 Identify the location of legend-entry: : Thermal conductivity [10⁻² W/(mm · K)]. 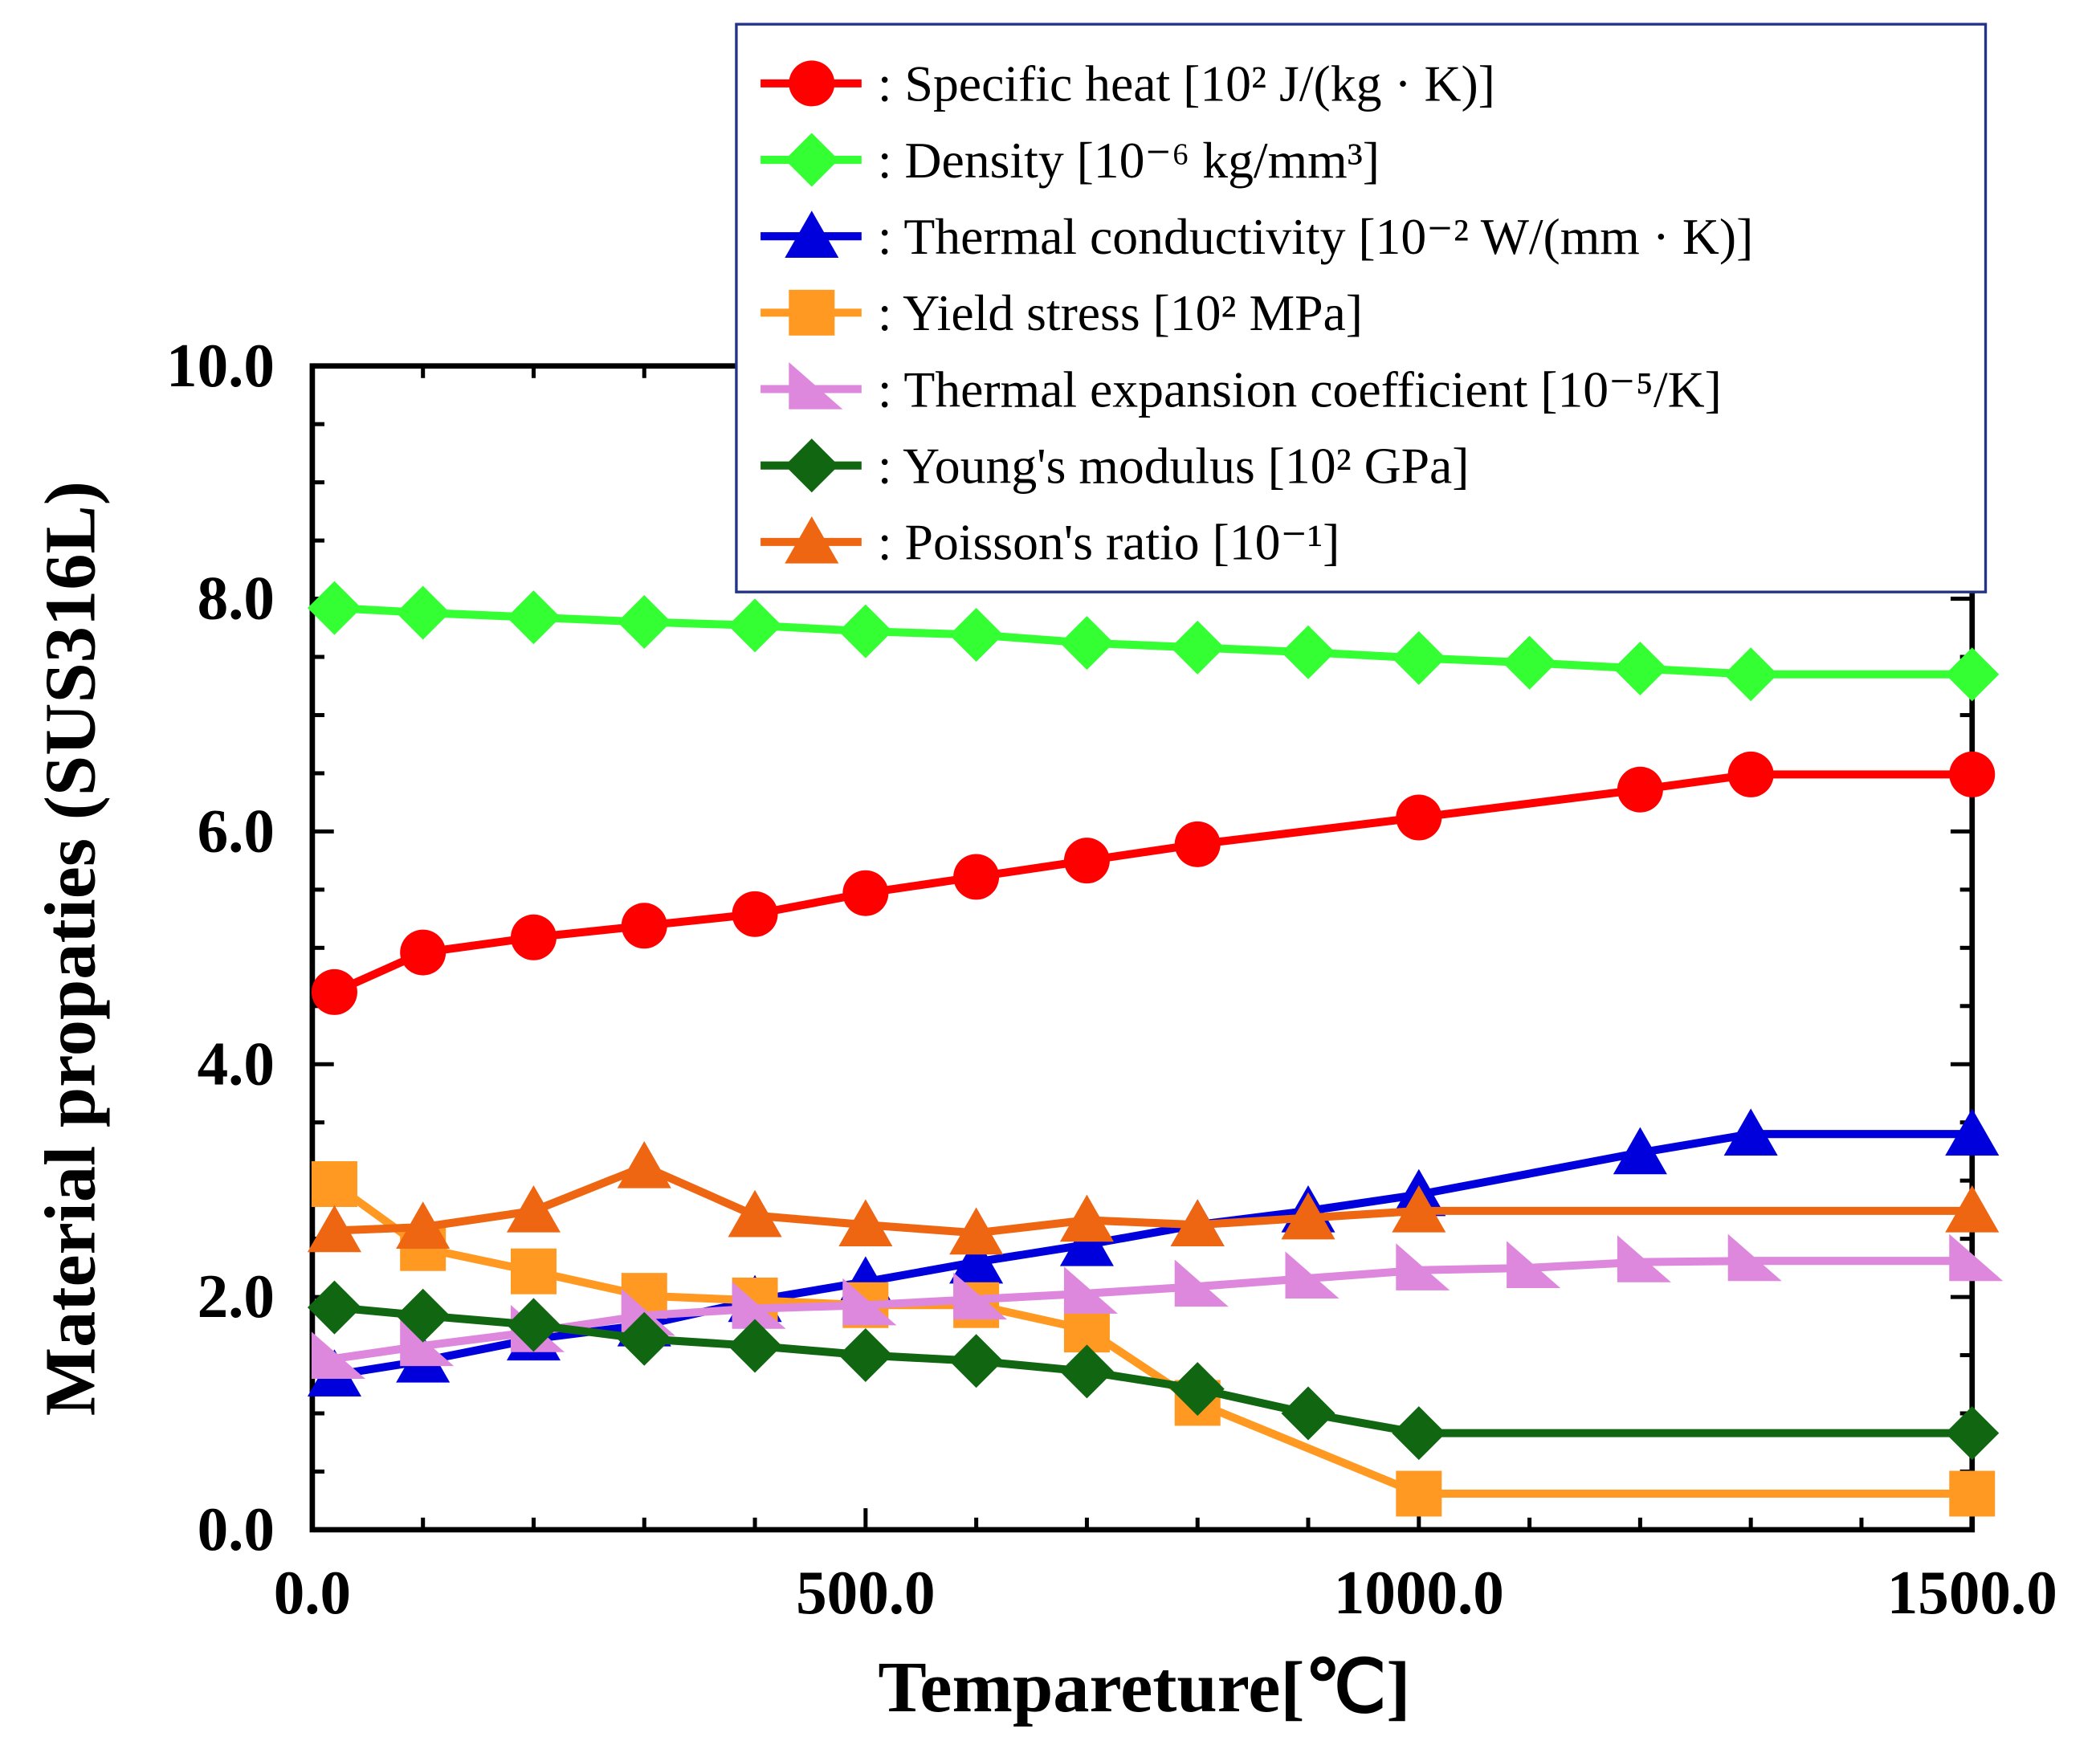
(1256, 237).